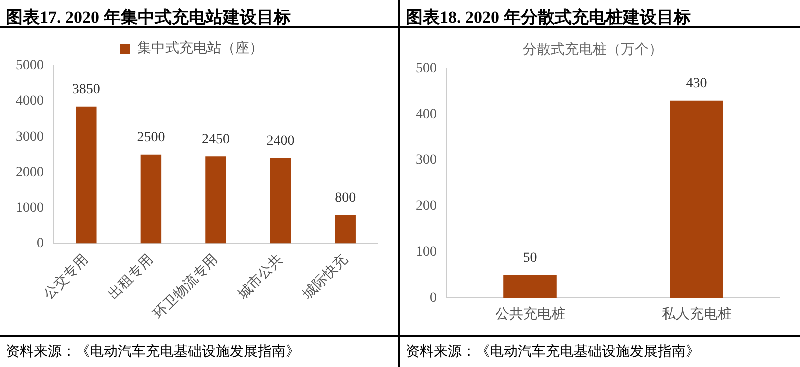  I want to click on y-tick-label: 2000, so click(30, 172).